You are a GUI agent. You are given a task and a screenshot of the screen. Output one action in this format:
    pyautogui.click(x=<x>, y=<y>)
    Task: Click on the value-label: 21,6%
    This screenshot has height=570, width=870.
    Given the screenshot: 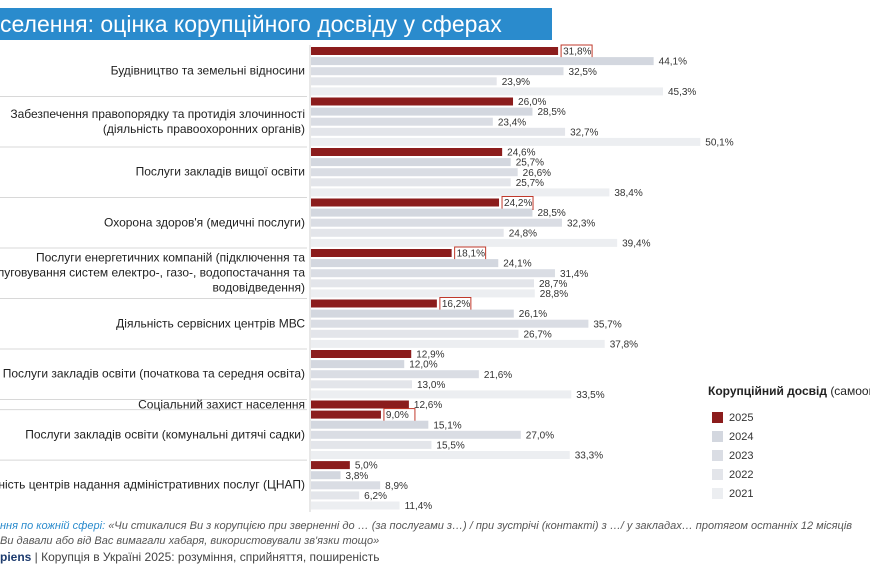 What is the action you would take?
    pyautogui.click(x=498, y=375)
    